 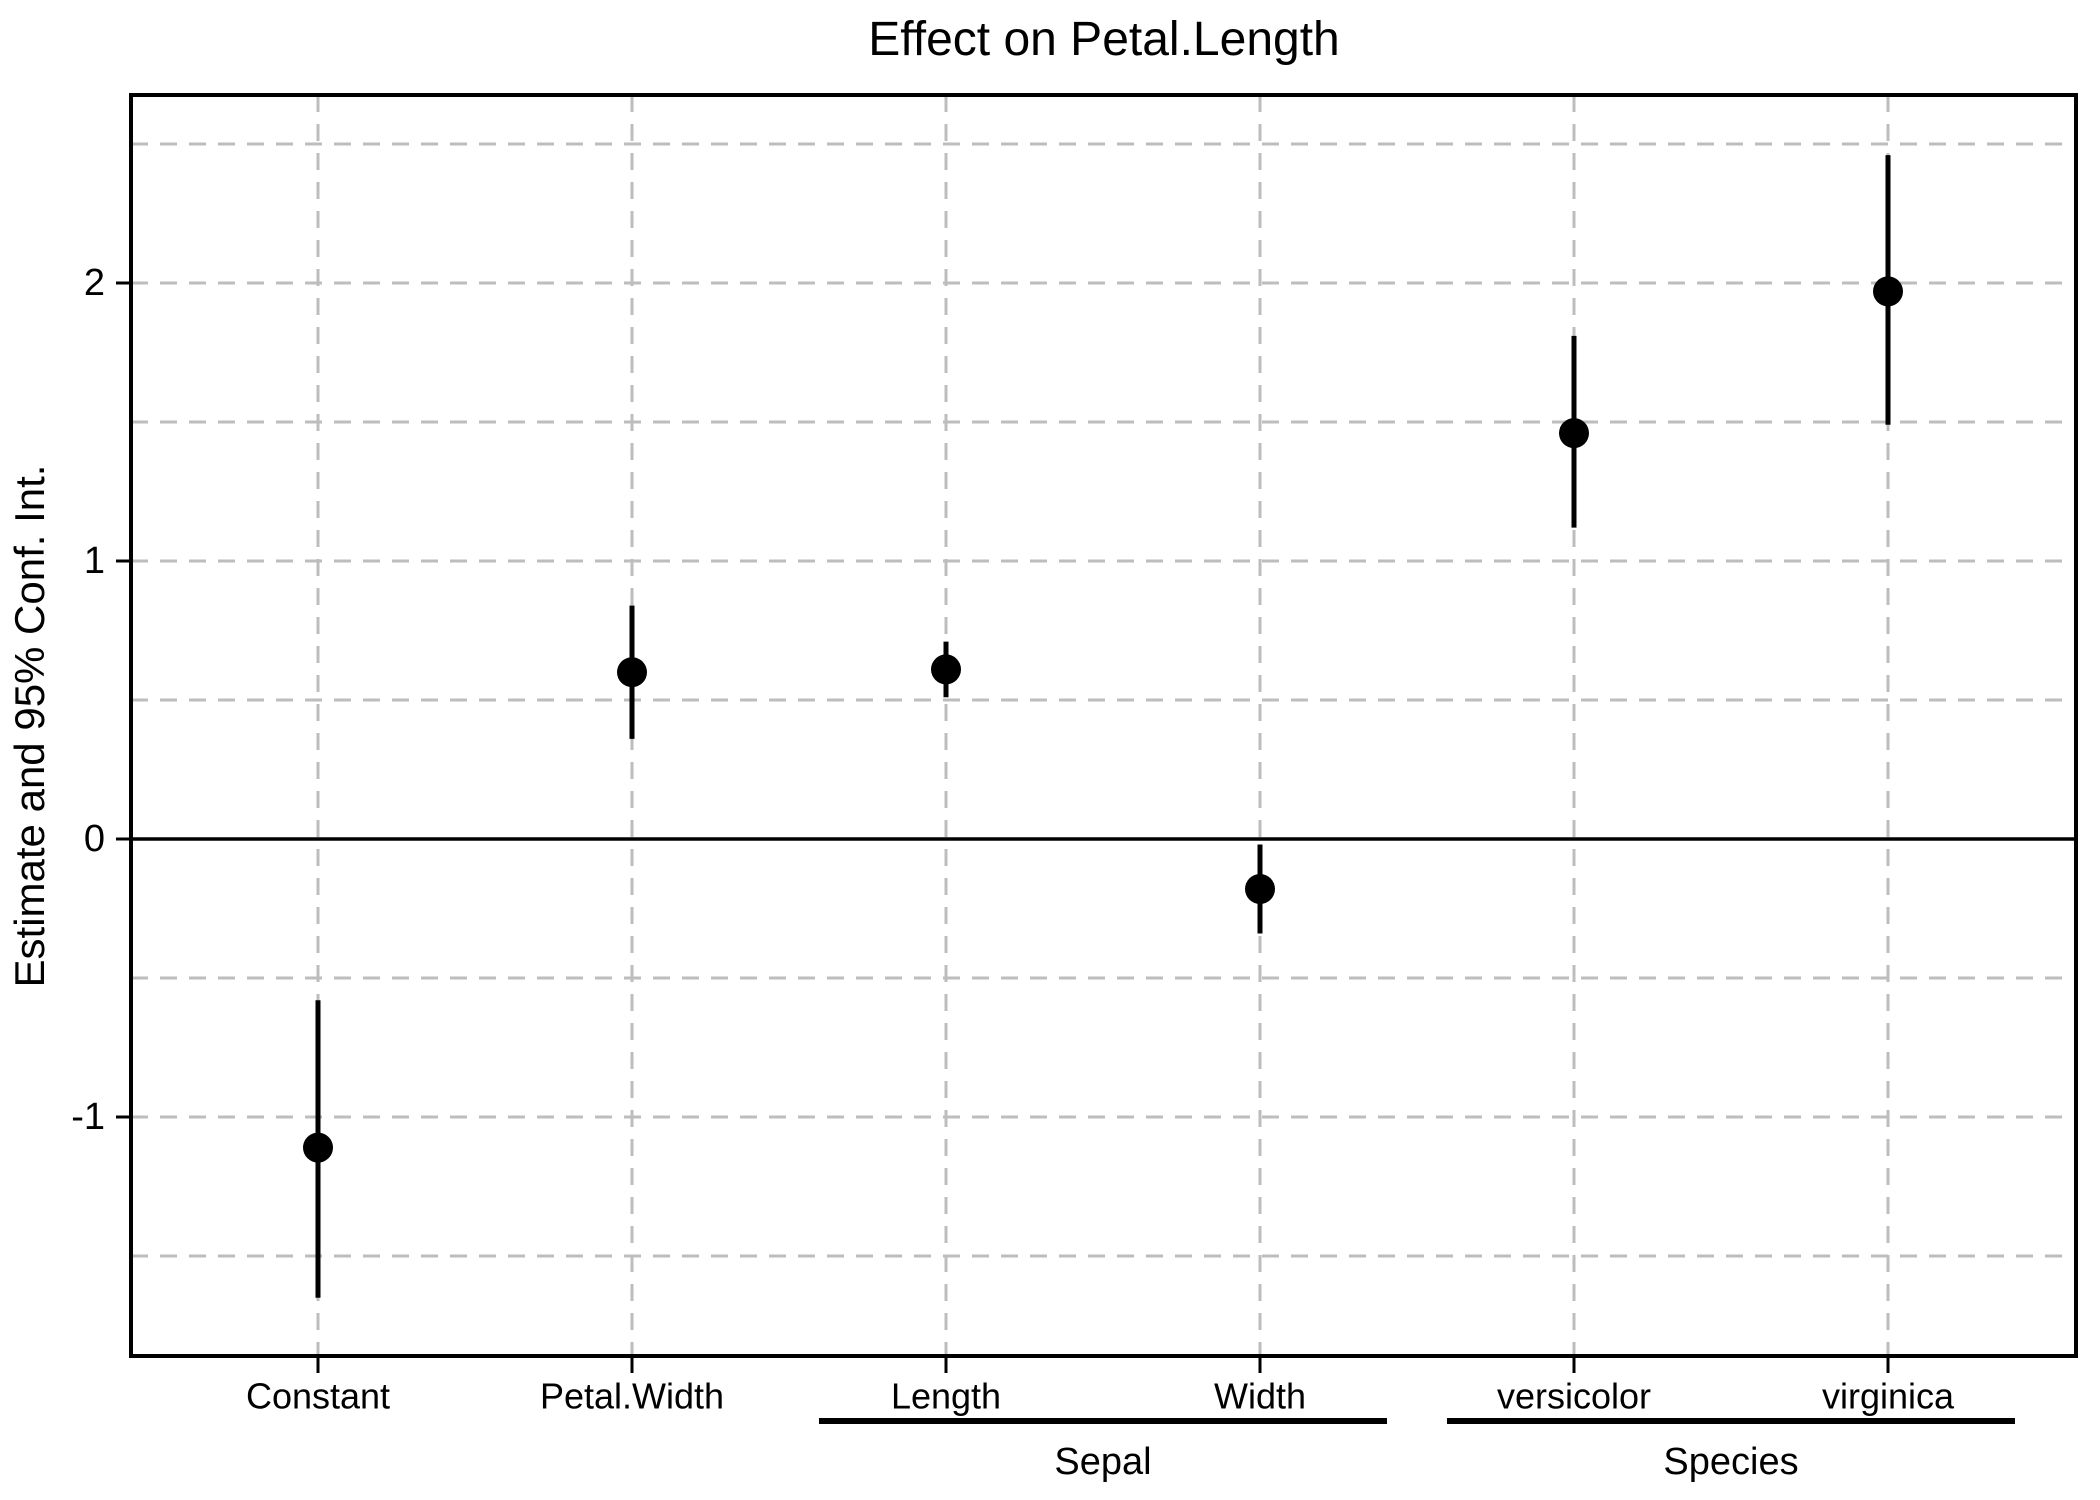 What do you see at coordinates (632, 672) in the screenshot?
I see `point-Petal.Width` at bounding box center [632, 672].